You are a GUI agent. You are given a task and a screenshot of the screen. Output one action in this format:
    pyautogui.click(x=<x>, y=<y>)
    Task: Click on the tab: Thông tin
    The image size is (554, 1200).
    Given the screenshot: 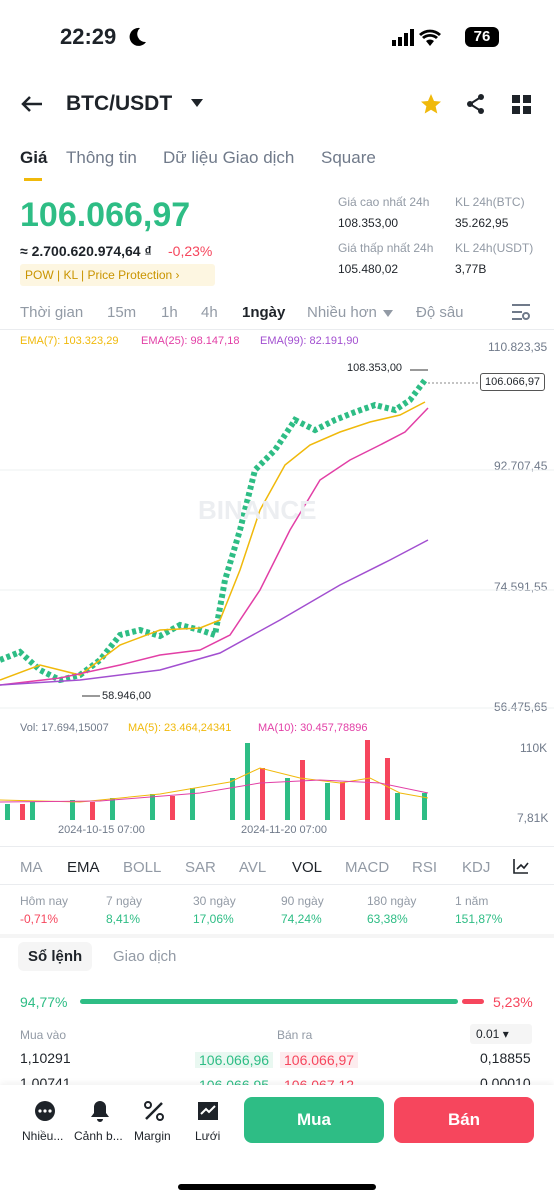 What is the action you would take?
    pyautogui.click(x=101, y=157)
    